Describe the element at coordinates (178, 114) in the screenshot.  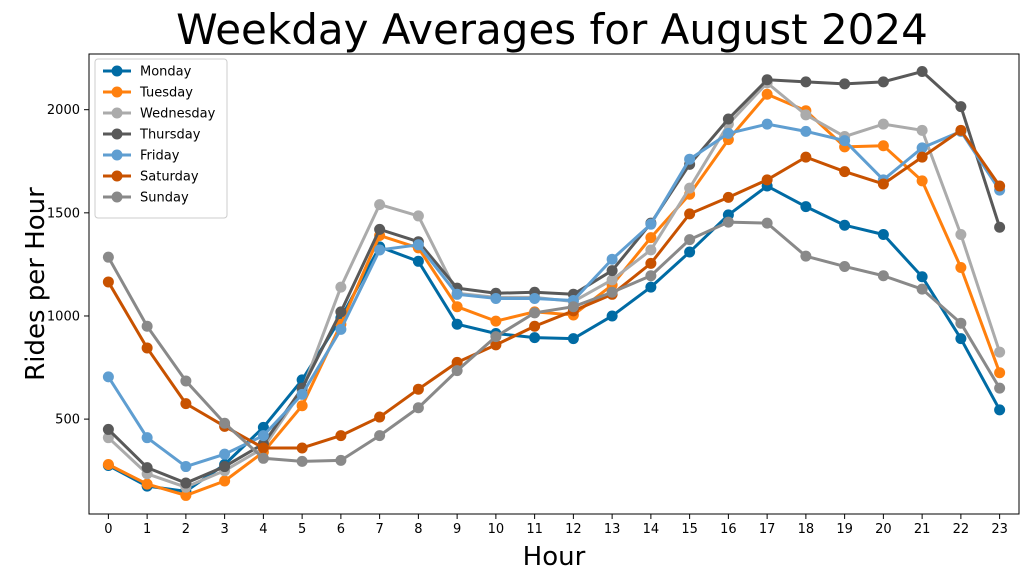
I see `legend-label: Wednesday` at that location.